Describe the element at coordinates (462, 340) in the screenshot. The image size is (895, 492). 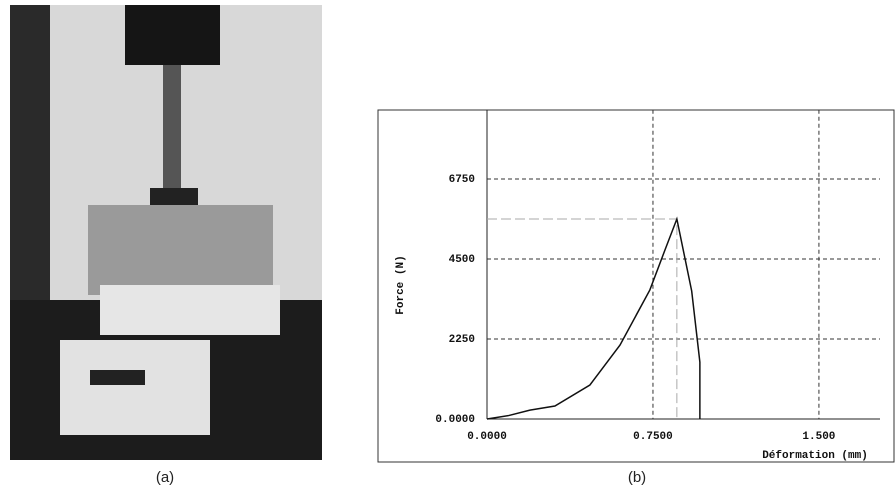
I see `y-tick-label: 2250` at that location.